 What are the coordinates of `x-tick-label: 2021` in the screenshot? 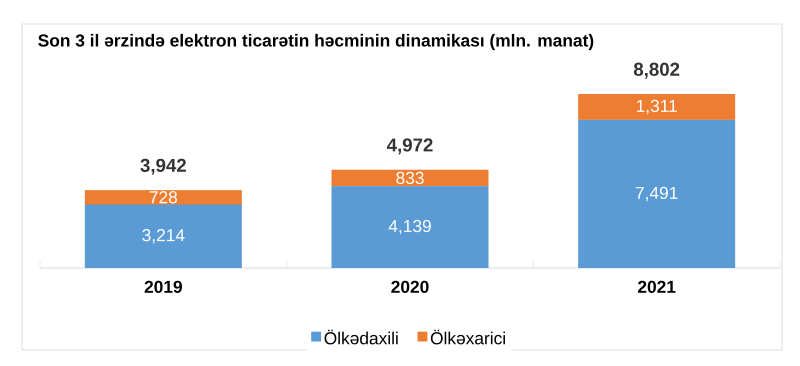 It's located at (657, 286).